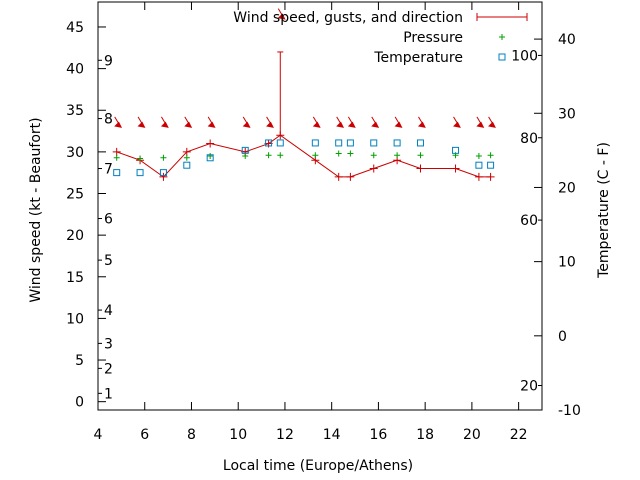  What do you see at coordinates (418, 58) in the screenshot?
I see `legend-label-temperature: Temperature` at bounding box center [418, 58].